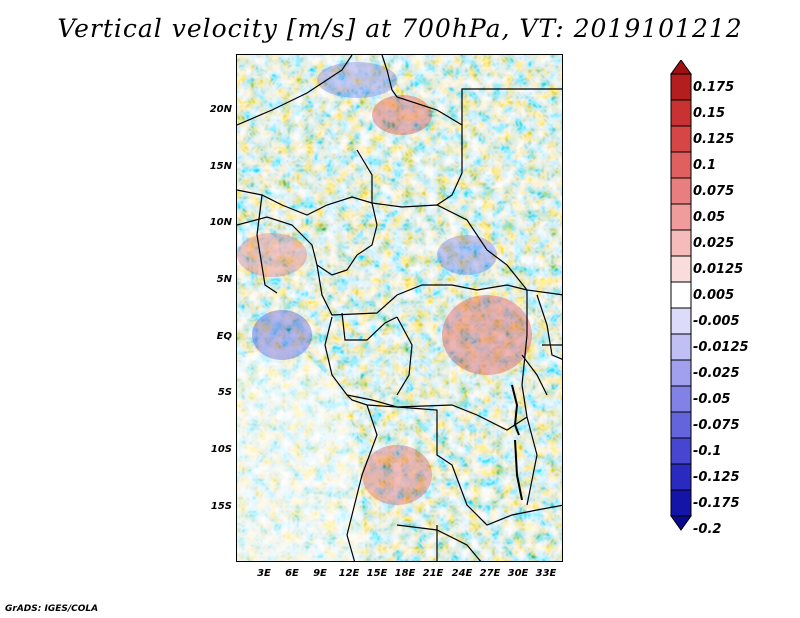 The width and height of the screenshot is (800, 618). Describe the element at coordinates (681, 523) in the screenshot. I see `colorbar-bottom-arrow` at that location.